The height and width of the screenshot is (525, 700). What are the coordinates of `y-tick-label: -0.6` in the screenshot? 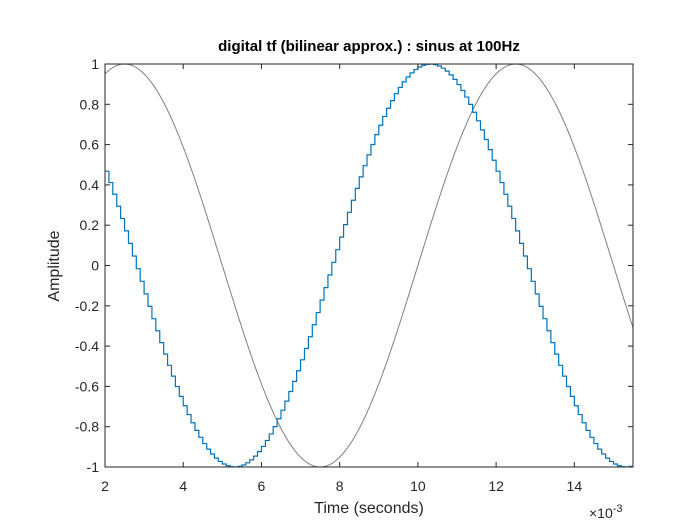 It's located at (87, 386).